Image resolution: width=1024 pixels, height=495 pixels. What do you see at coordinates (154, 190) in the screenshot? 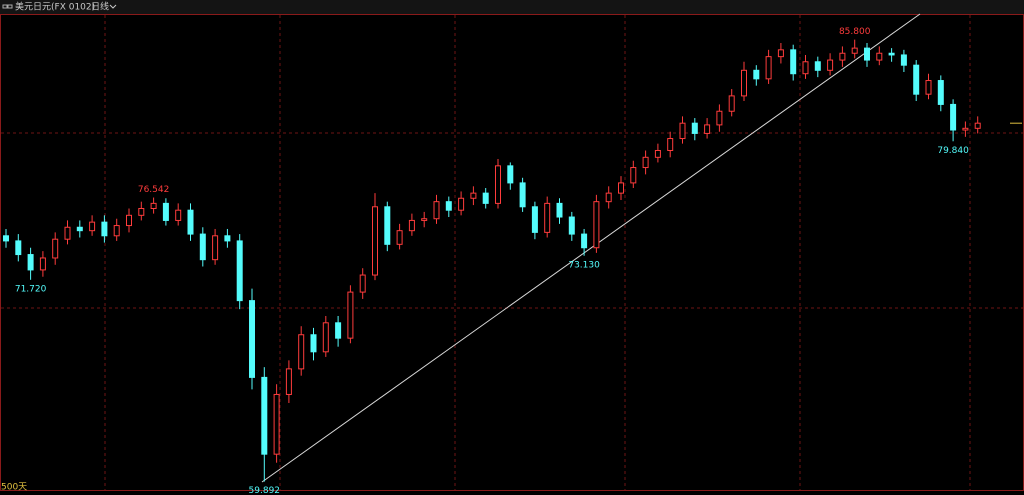
I see `price-annotation: 76.542` at bounding box center [154, 190].